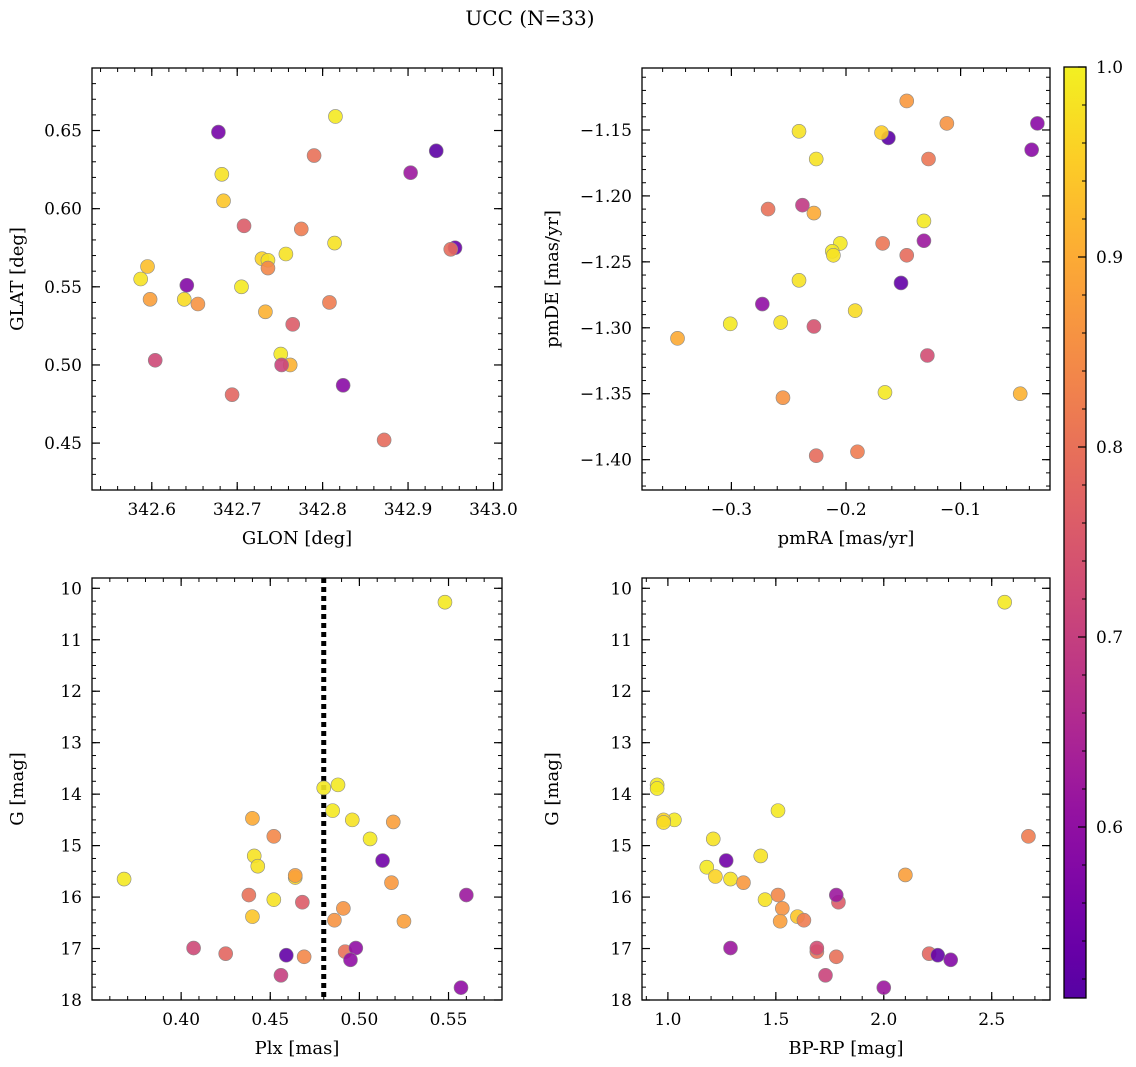 The width and height of the screenshot is (1136, 1067). I want to click on x-tick-label: 2.0, so click(883, 1020).